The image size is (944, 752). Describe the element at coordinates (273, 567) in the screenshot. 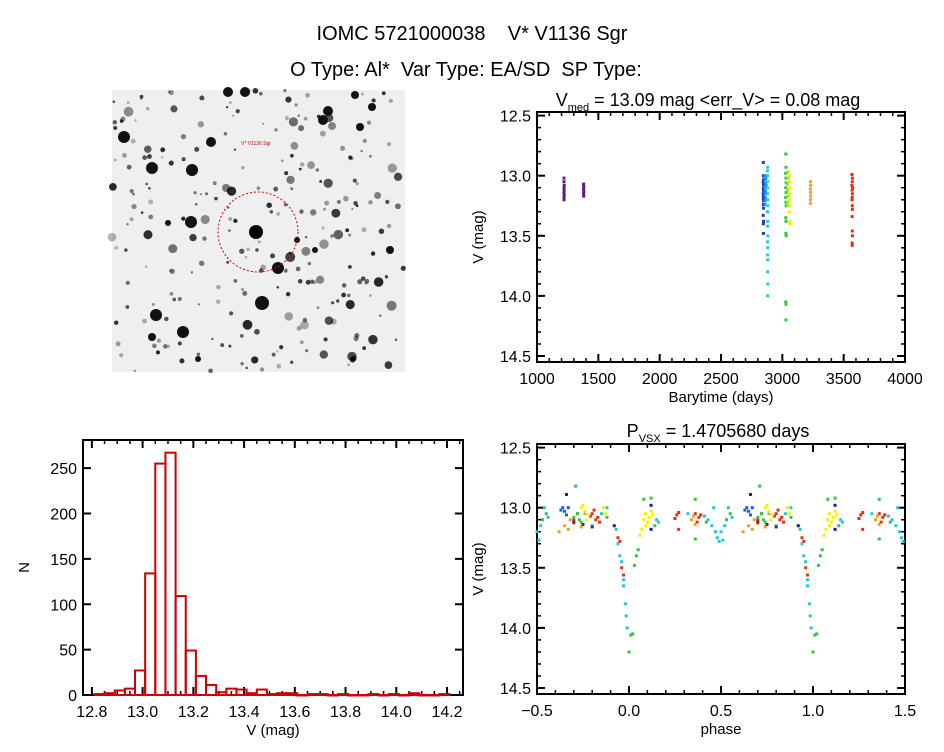

I see `plot-frame` at that location.